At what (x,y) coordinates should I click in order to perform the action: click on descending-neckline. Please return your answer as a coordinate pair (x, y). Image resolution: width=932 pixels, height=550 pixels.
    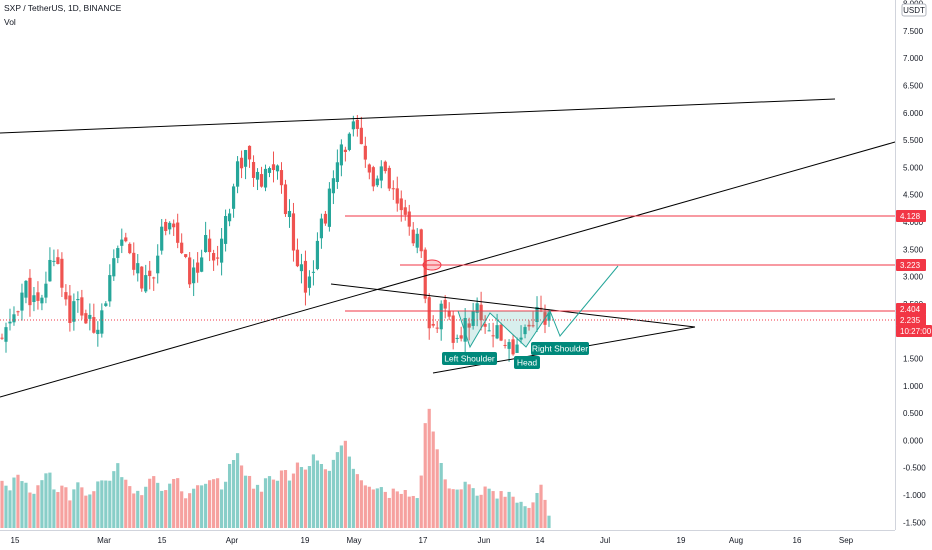
    Looking at the image, I should click on (513, 305).